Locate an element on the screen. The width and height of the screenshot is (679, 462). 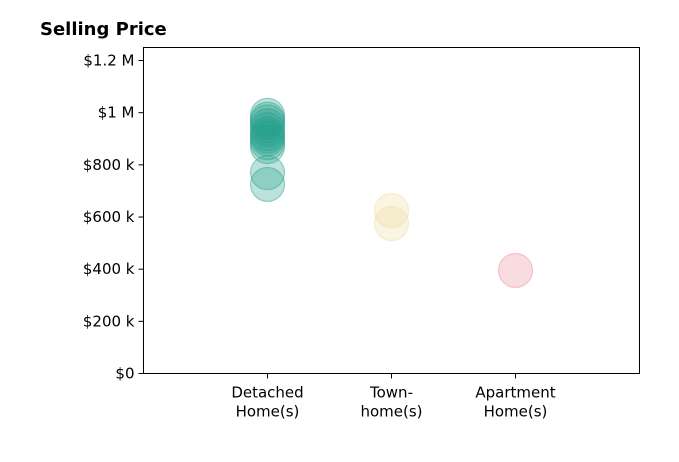
x-tick-label-line: Detached is located at coordinates (267, 393).